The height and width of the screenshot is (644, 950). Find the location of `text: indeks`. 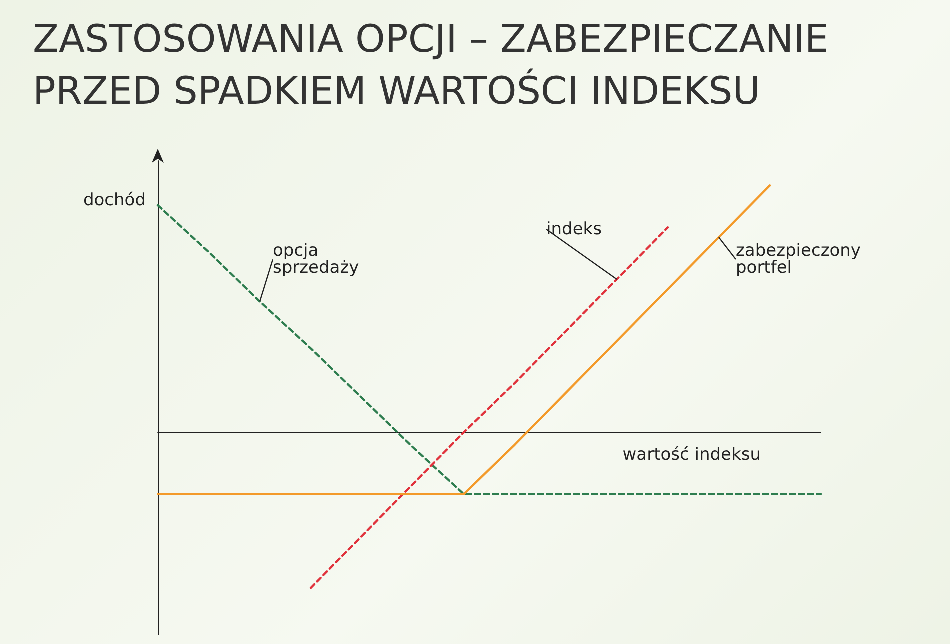

text: indeks is located at coordinates (574, 230).